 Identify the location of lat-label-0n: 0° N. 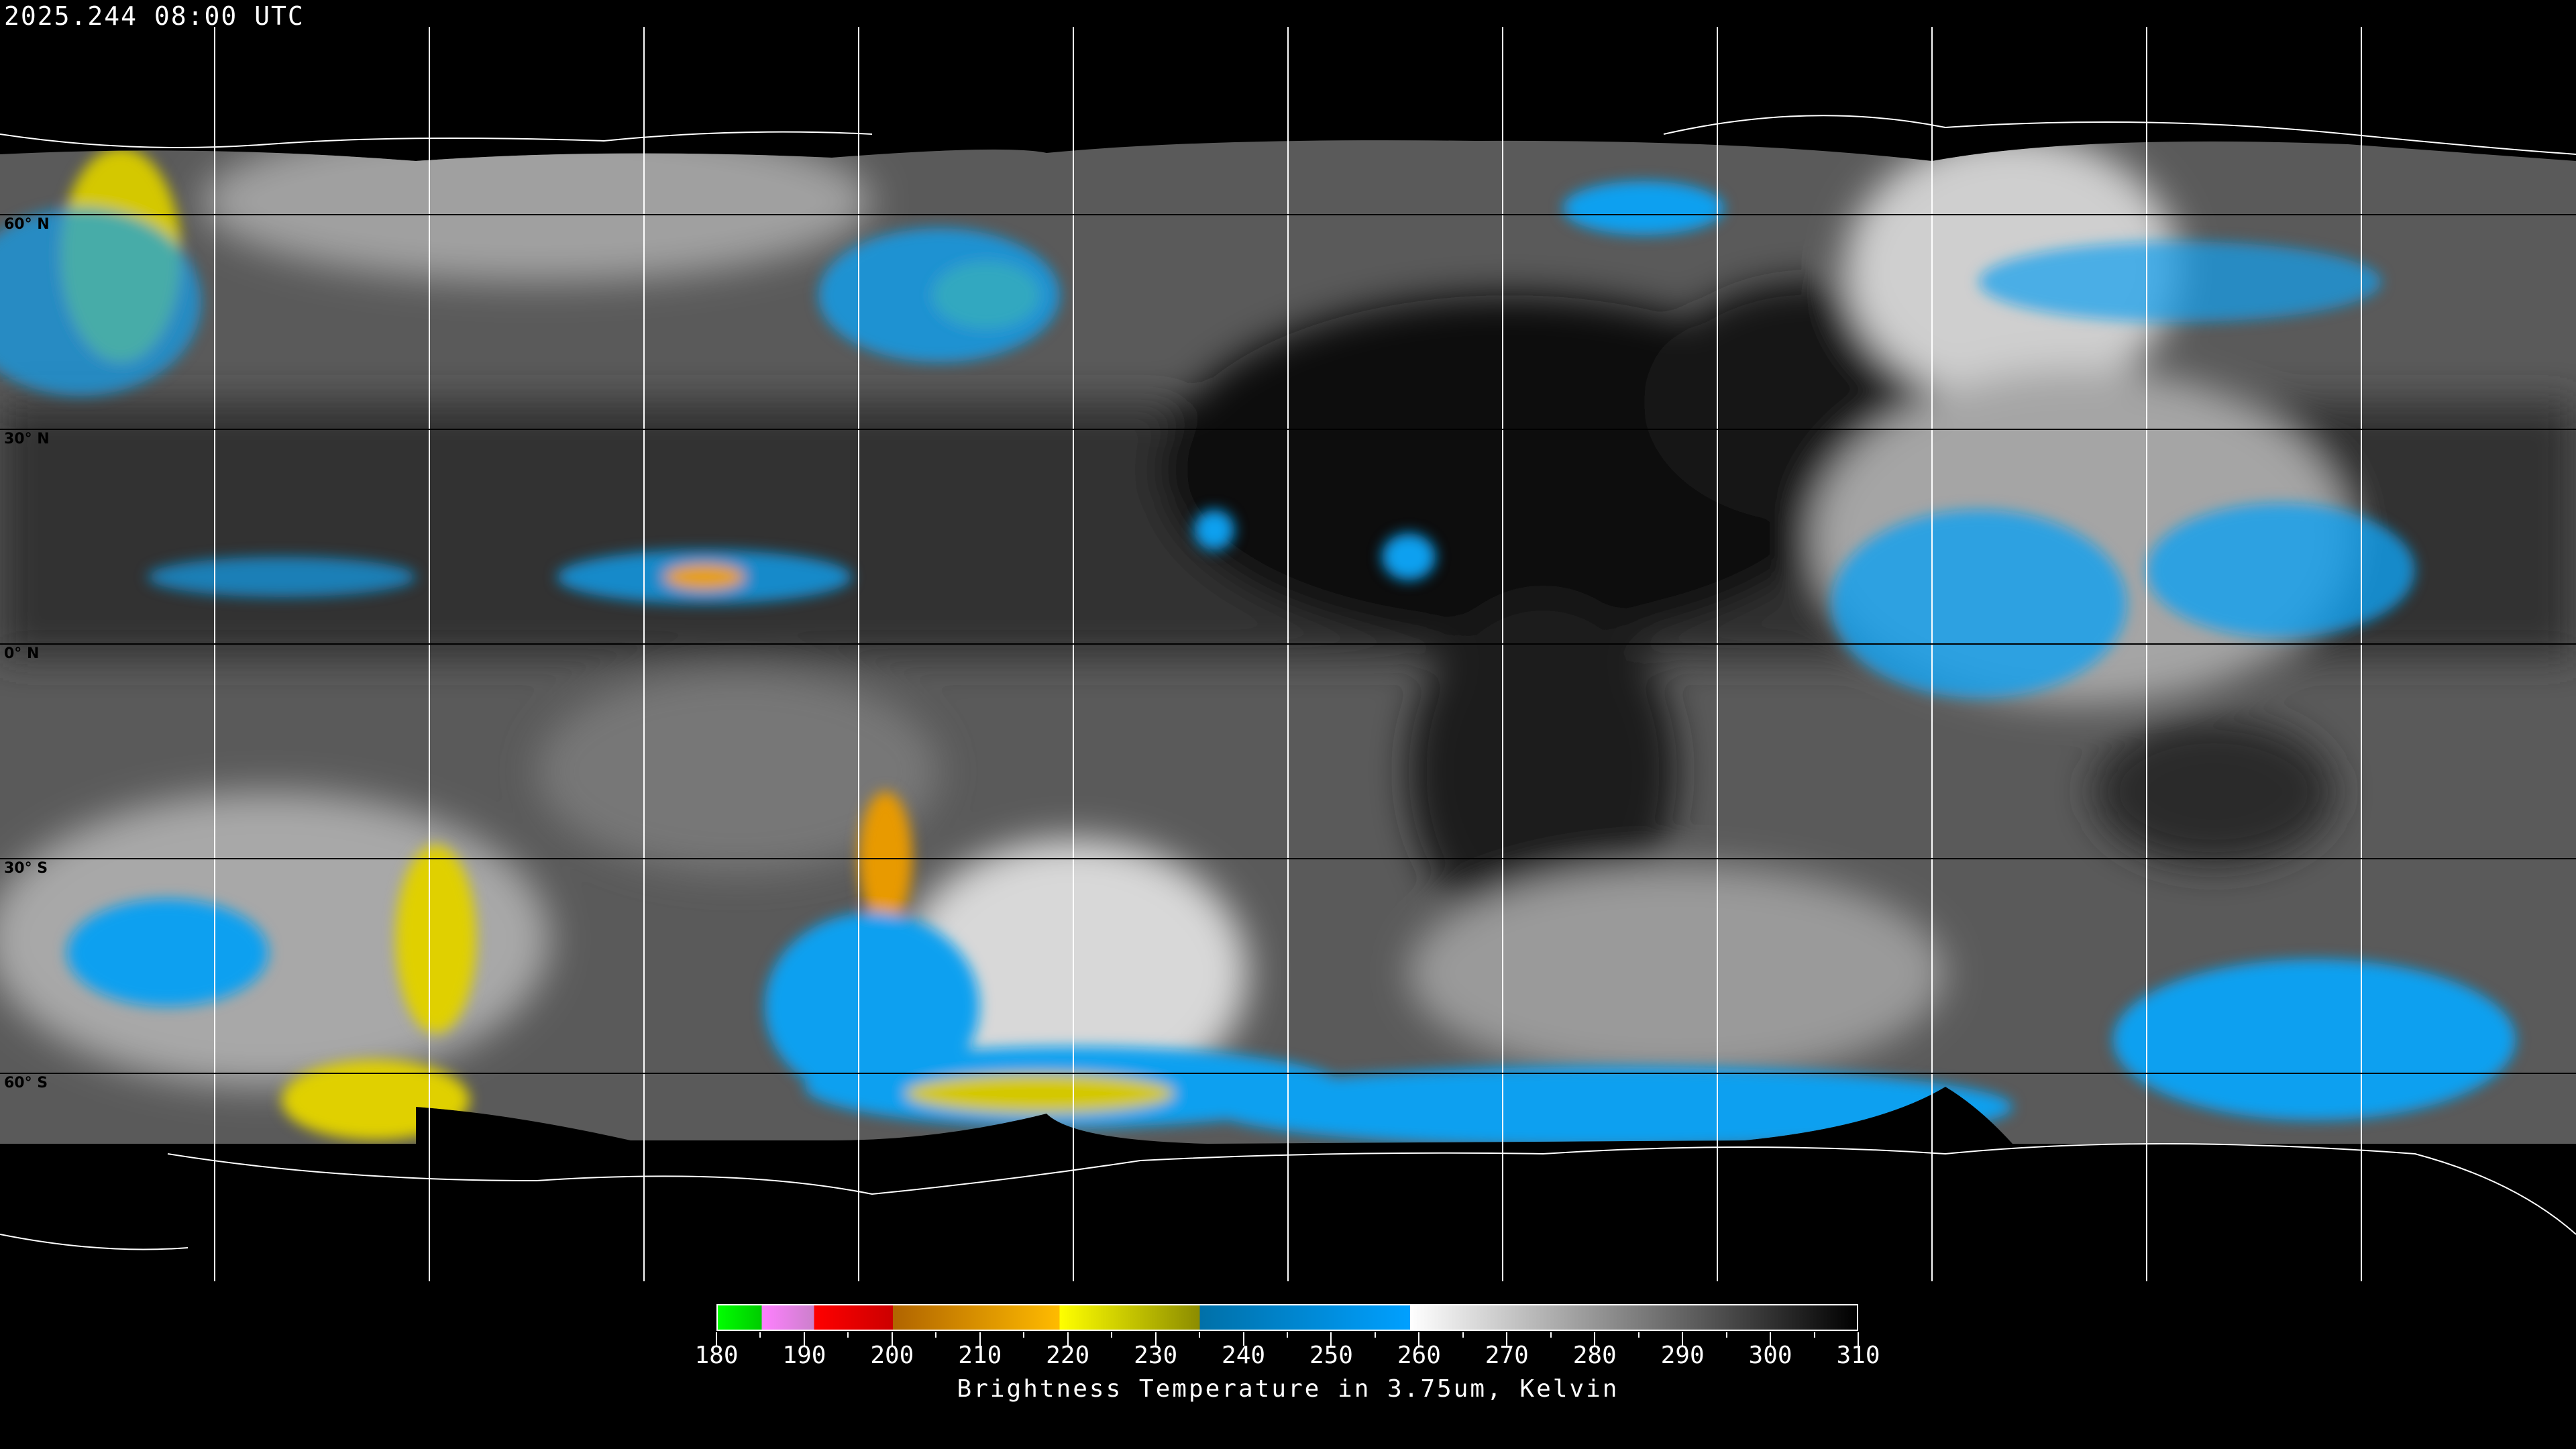
(22, 653).